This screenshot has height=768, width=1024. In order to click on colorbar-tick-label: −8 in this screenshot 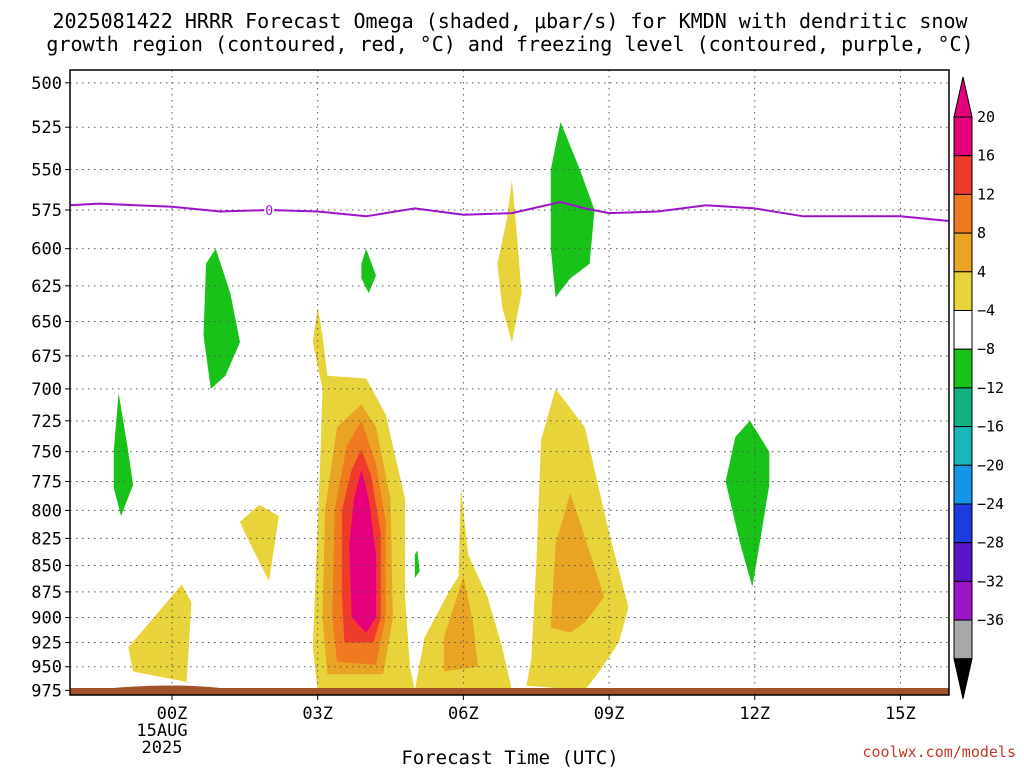, I will do `click(986, 349)`.